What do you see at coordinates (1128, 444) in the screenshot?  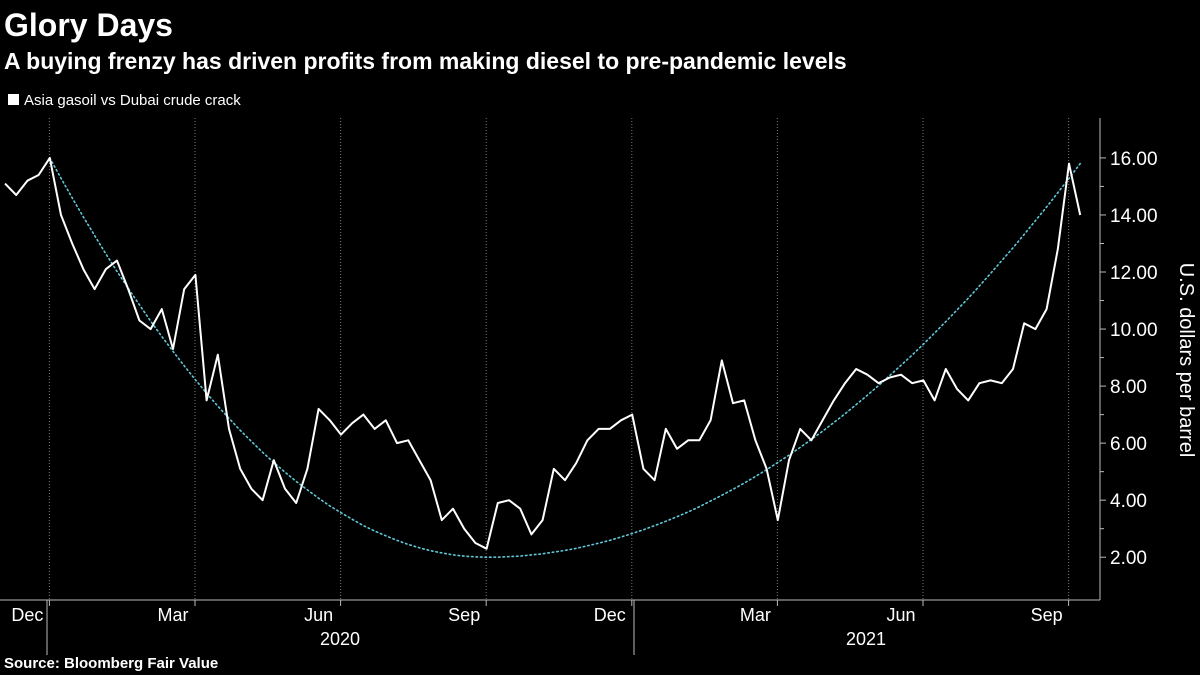 I see `y-tick-label: 6.00` at bounding box center [1128, 444].